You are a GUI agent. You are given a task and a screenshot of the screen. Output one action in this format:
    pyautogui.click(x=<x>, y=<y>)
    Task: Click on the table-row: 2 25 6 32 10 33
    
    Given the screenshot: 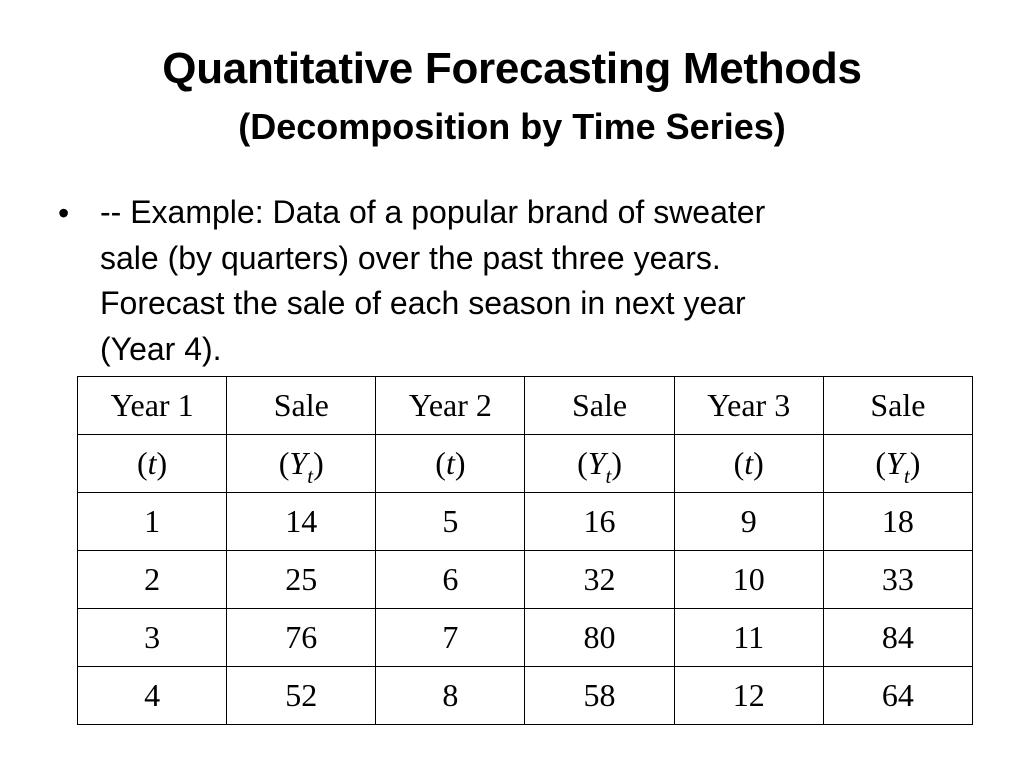 What is the action you would take?
    pyautogui.click(x=525, y=579)
    